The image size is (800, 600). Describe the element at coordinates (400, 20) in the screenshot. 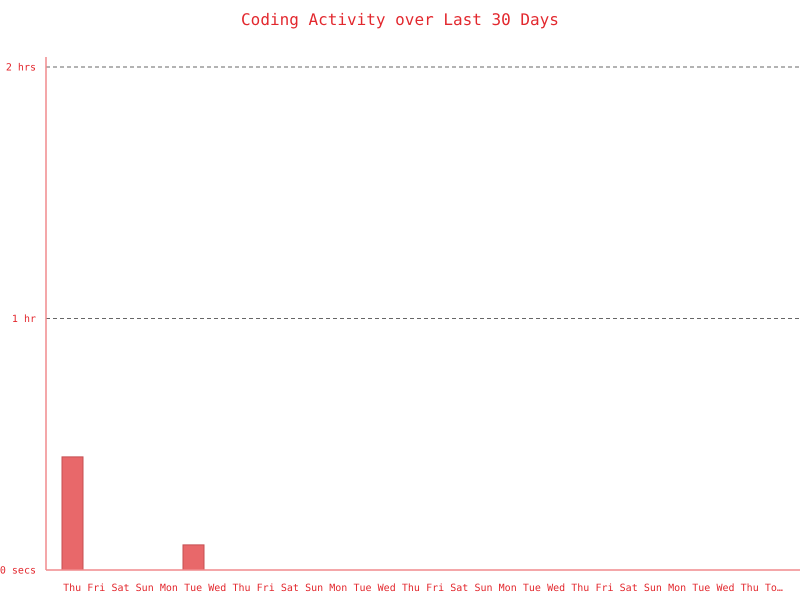

I see `chart-title: Coding Activity over Last 30 Days` at that location.